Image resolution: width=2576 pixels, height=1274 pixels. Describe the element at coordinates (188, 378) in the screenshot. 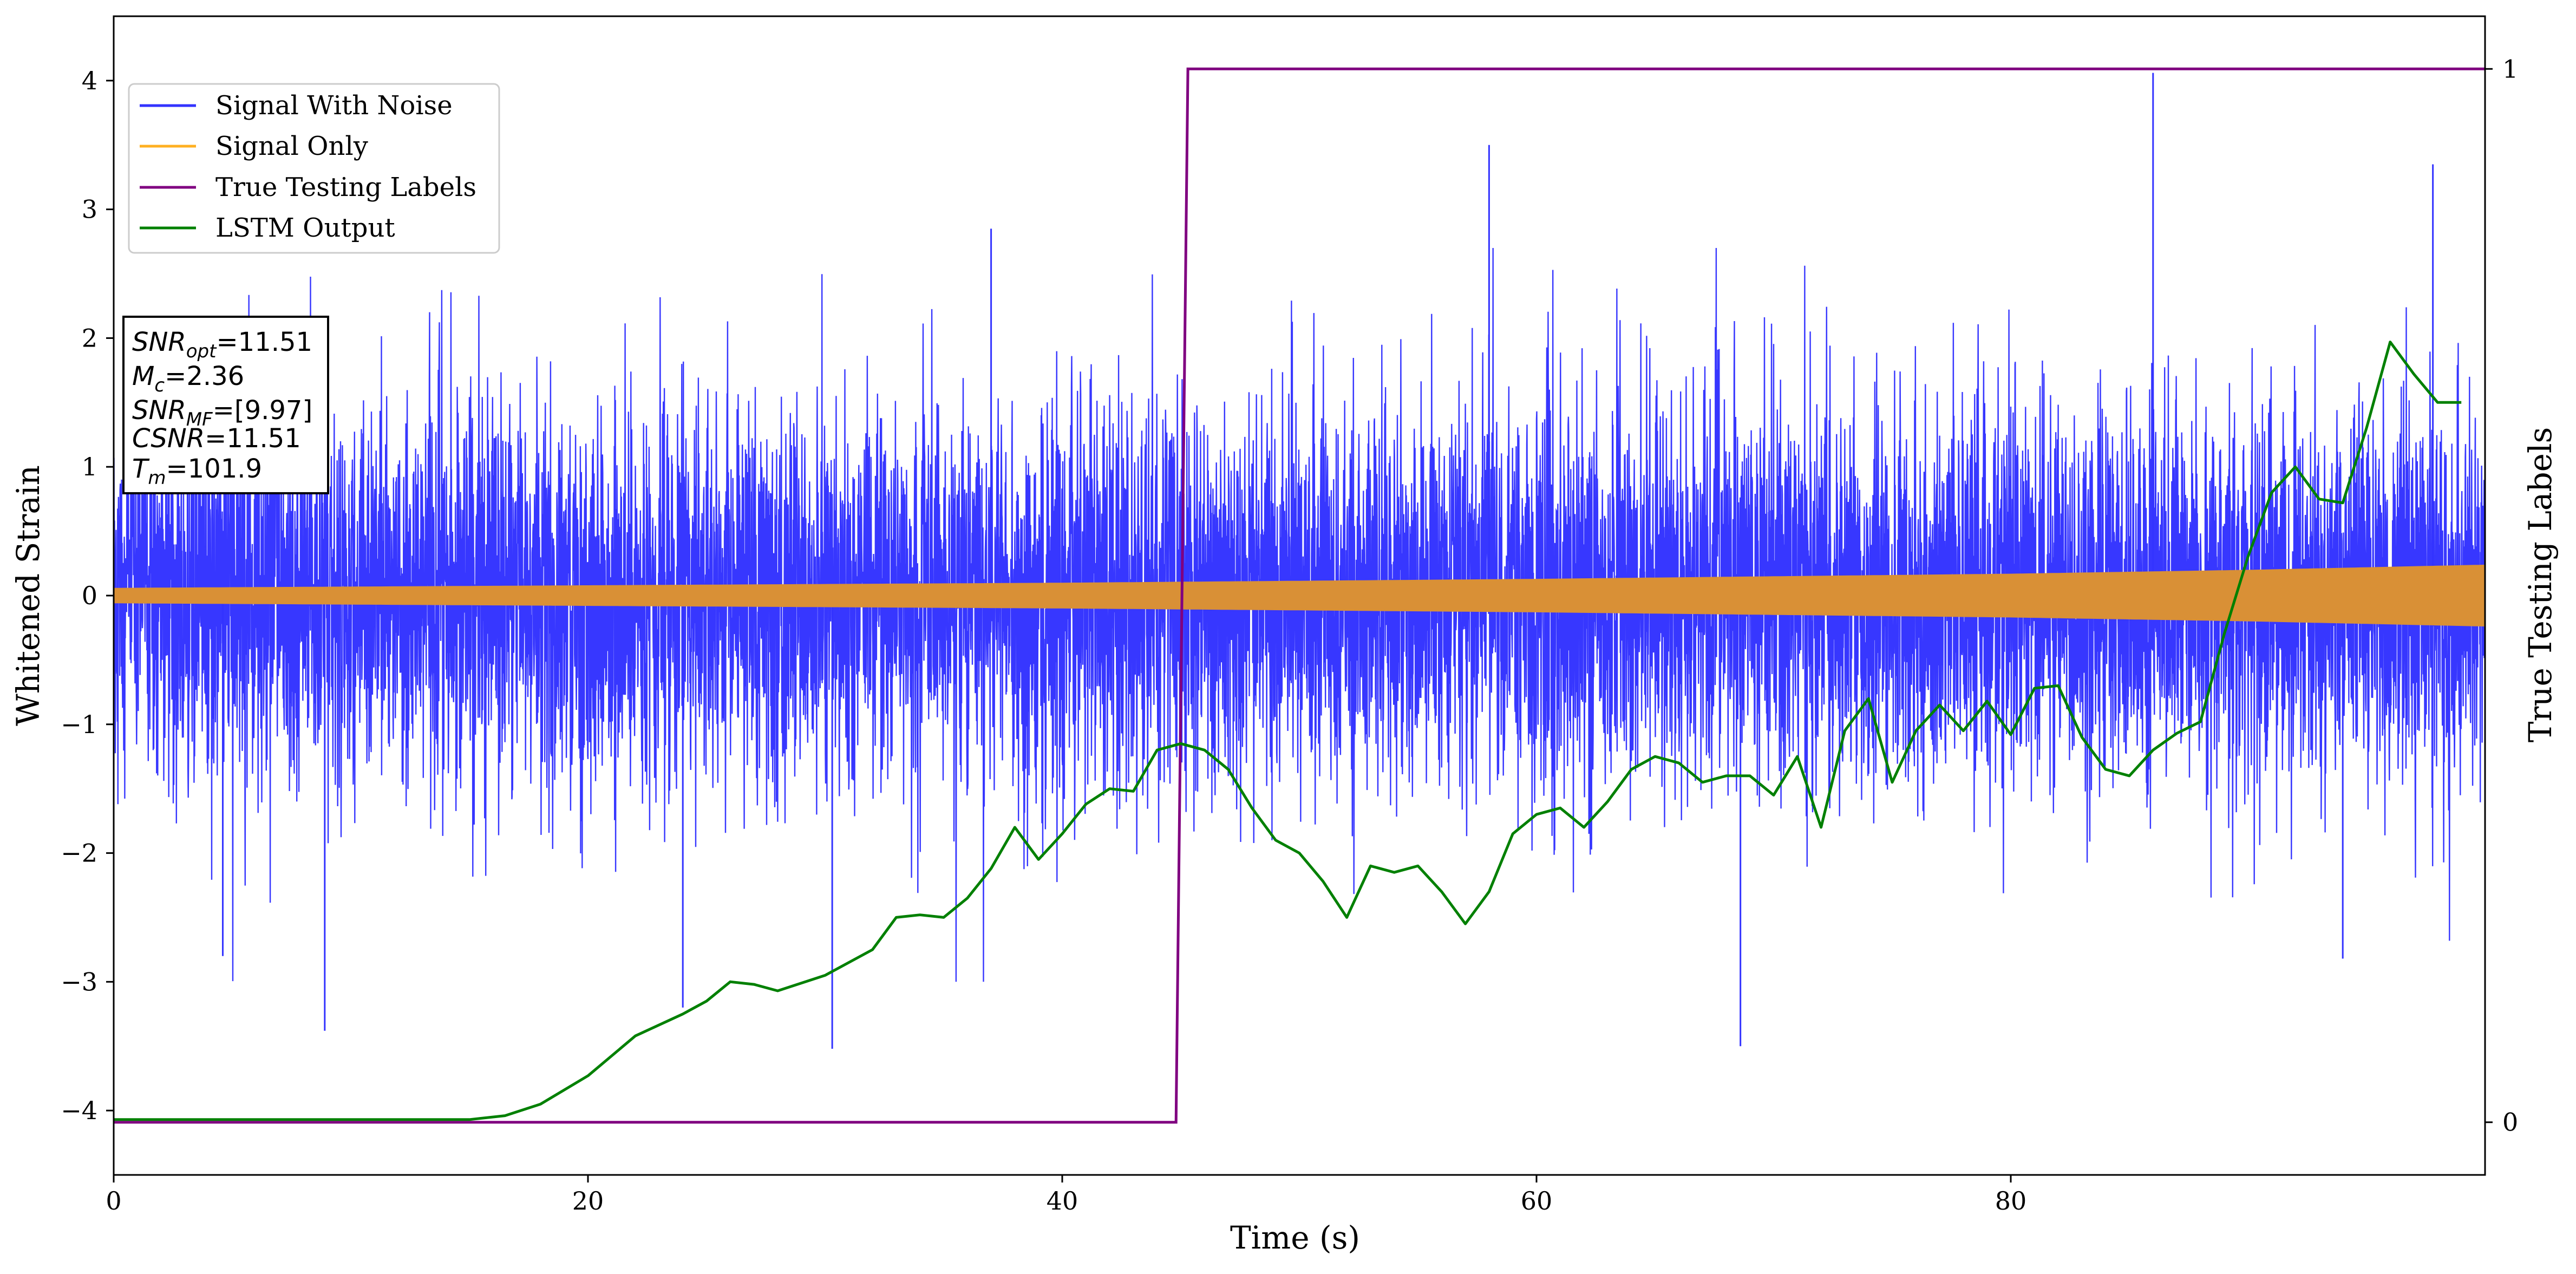

I see `info-line-mc: Mc=2.36` at that location.